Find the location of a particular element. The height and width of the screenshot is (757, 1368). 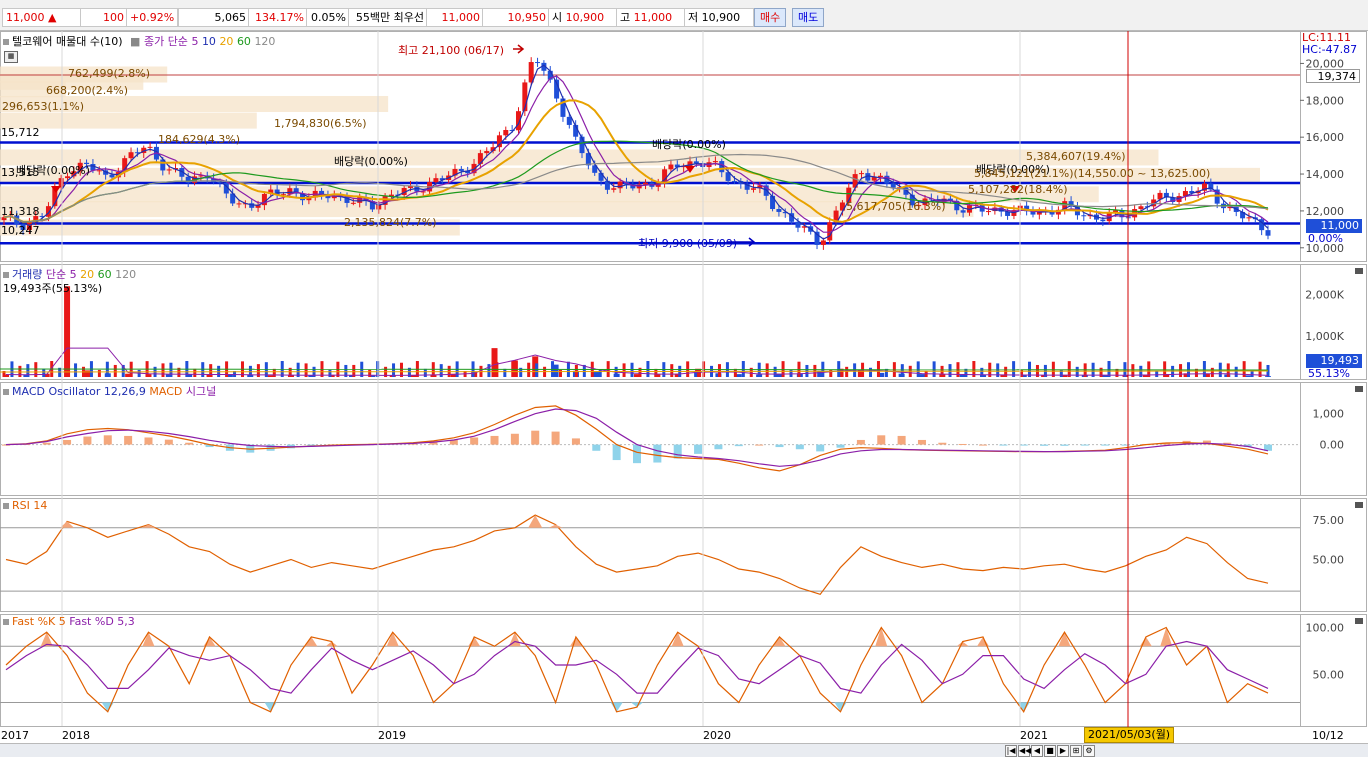

rsi-overbought-fill is located at coordinates (148, 526).